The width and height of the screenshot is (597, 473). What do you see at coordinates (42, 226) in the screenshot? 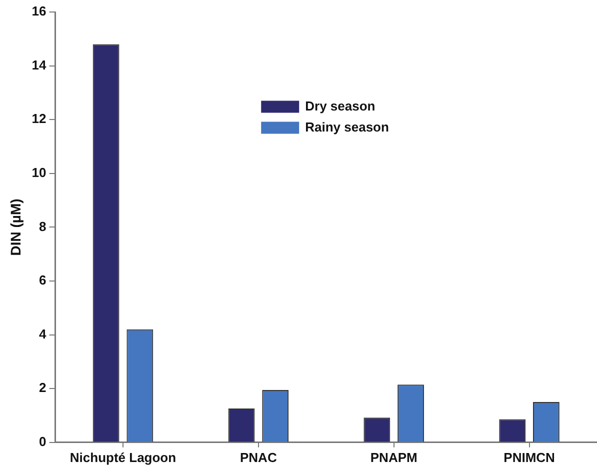
I see `y-tick-label: 8` at bounding box center [42, 226].